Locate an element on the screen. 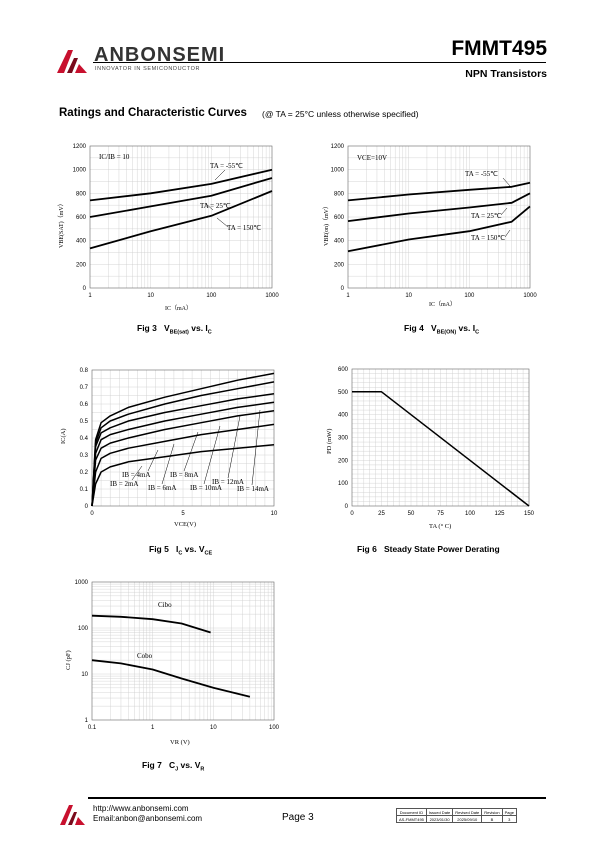  fig6-ylabel: PD (mW) is located at coordinates (329, 441).